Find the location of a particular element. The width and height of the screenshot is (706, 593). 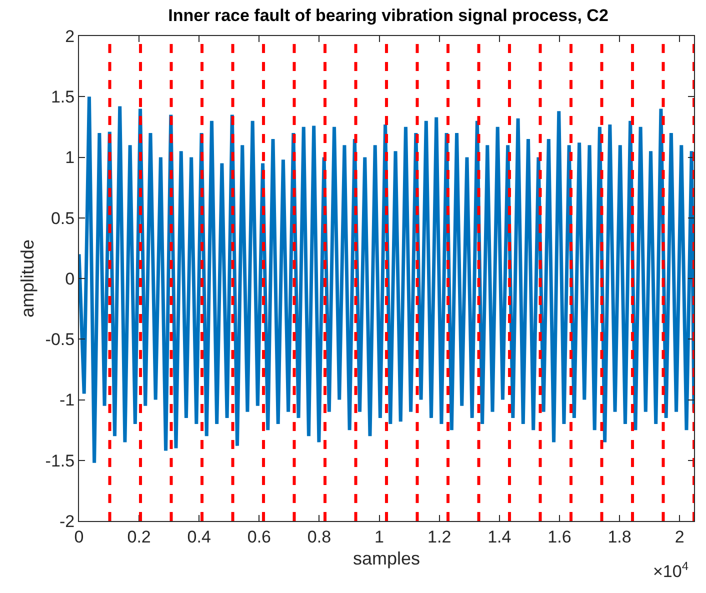

chart-title: Inner race fault of bearing vibration signal process, C2 is located at coordinates (388, 15).